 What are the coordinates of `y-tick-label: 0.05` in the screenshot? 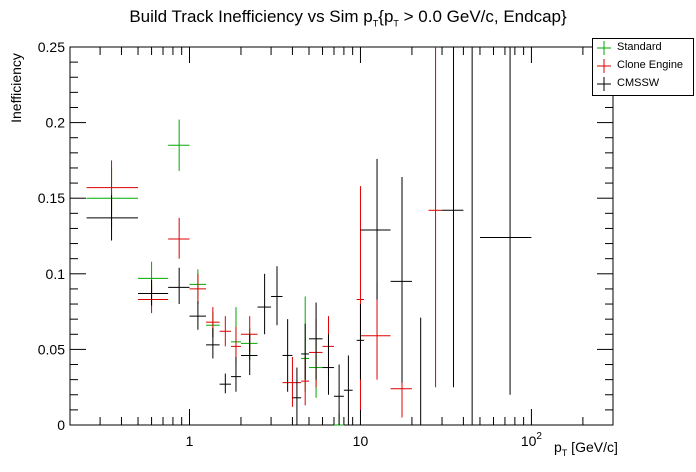 It's located at (51, 349).